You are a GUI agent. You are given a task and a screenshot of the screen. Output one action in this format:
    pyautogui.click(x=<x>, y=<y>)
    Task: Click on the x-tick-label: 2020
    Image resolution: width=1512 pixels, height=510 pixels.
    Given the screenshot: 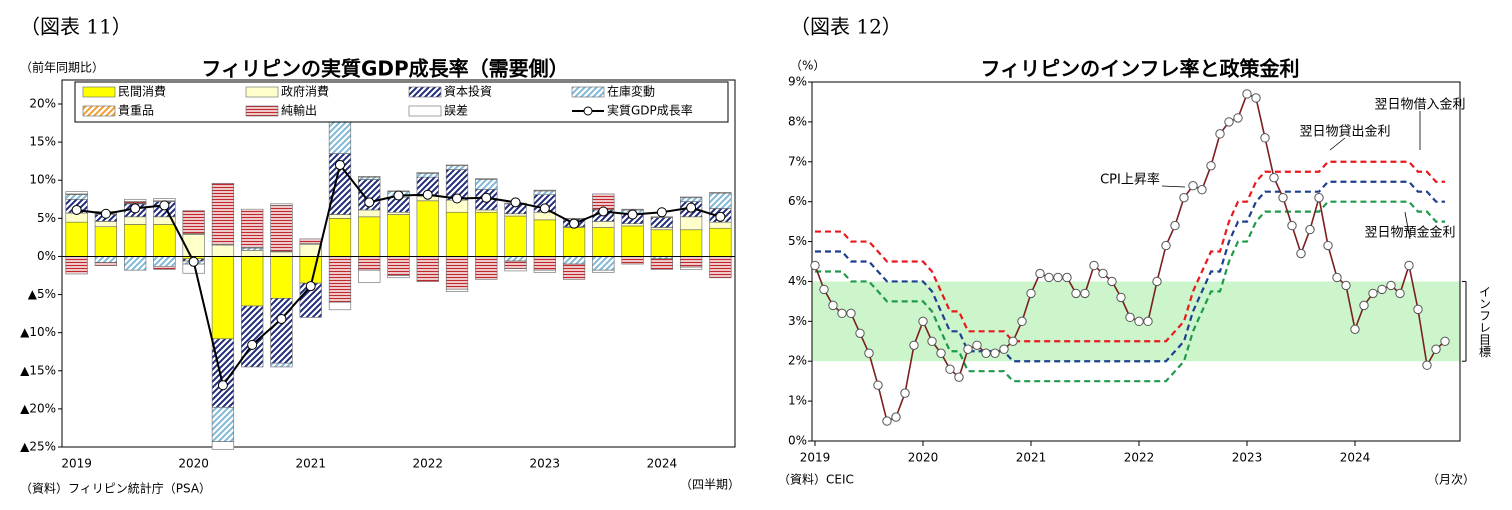 What is the action you would take?
    pyautogui.click(x=193, y=464)
    